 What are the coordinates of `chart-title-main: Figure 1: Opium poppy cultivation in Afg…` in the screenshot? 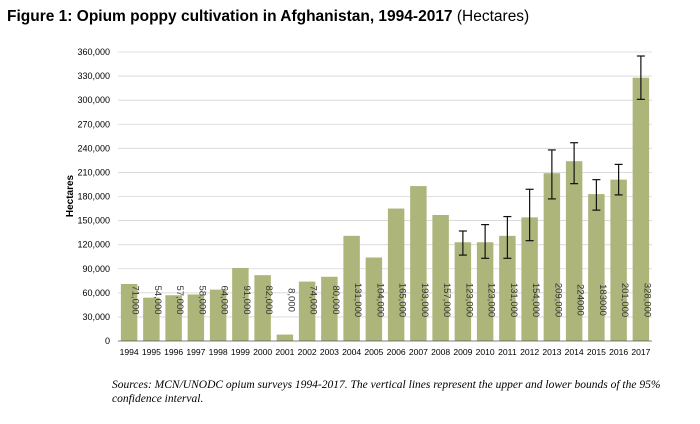 It's located at (230, 16).